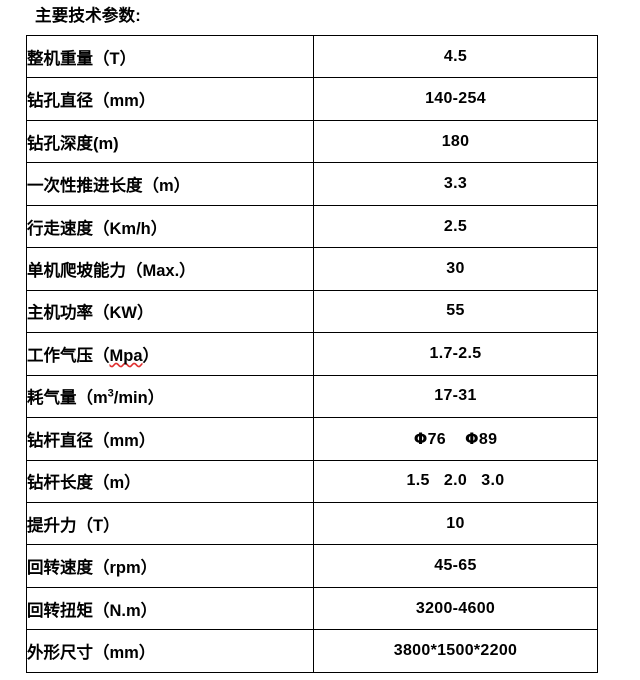 This screenshot has width=640, height=680. Describe the element at coordinates (455, 481) in the screenshot. I see `spec-value-cell: 1.5 2.0 3.0` at that location.